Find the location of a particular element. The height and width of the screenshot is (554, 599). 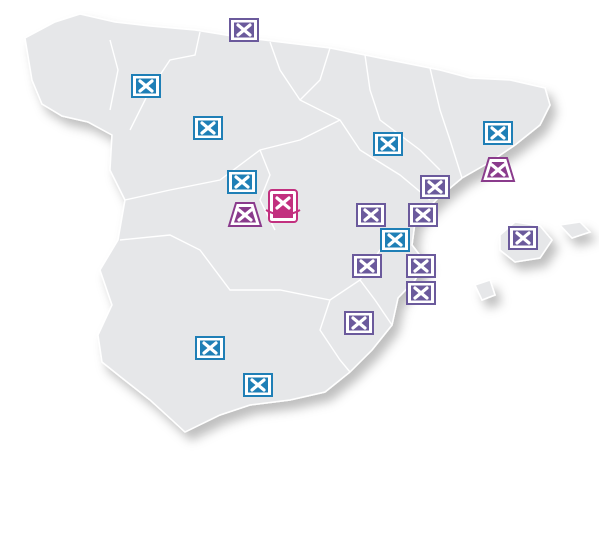

ibiza is located at coordinates (484, 290).